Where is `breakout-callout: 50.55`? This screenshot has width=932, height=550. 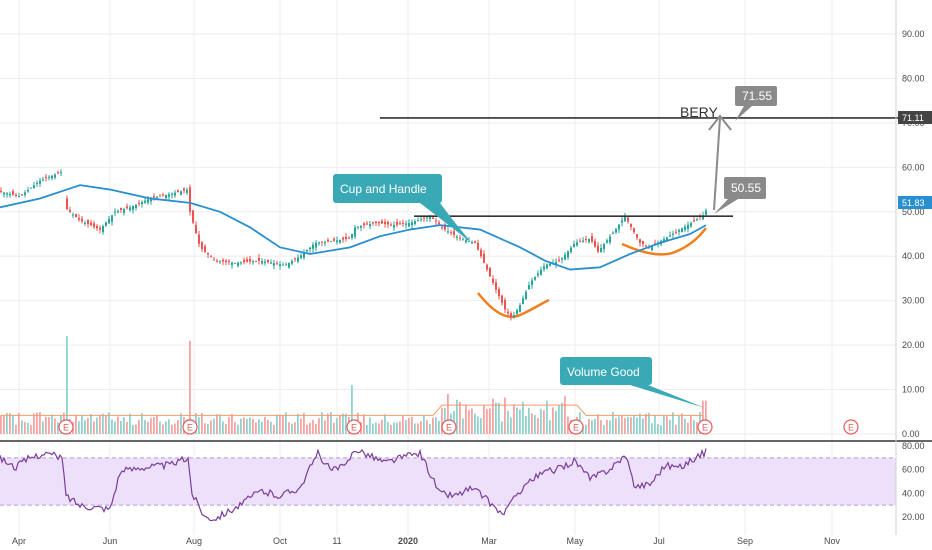
breakout-callout: 50.55 is located at coordinates (740, 195).